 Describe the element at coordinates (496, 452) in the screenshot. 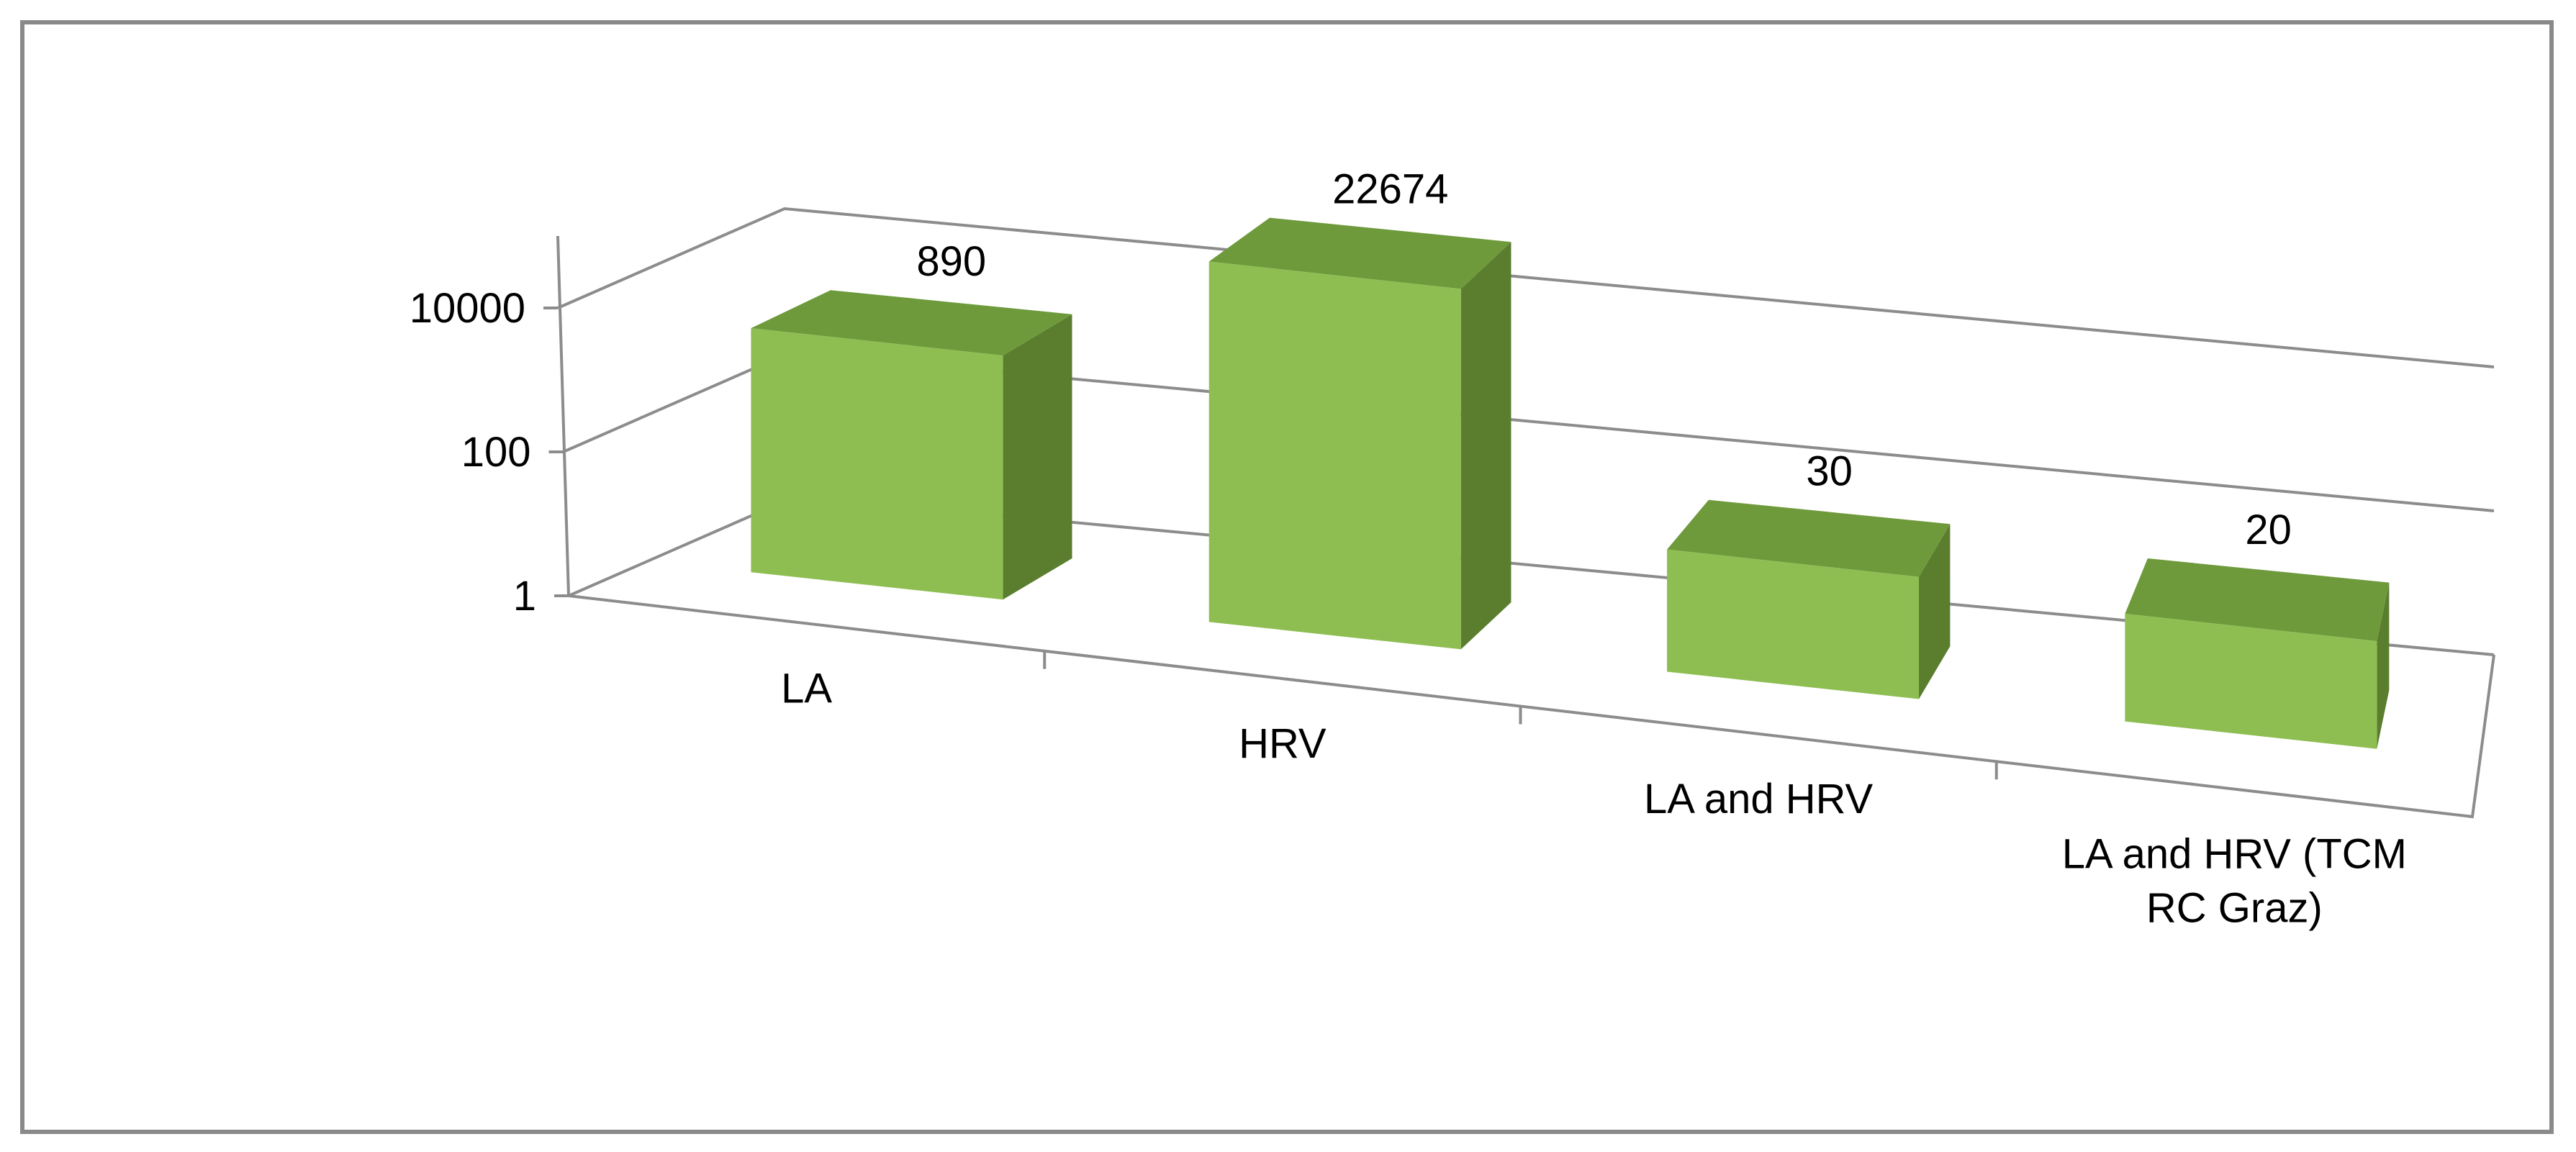

I see `y-tick-label: 100` at that location.